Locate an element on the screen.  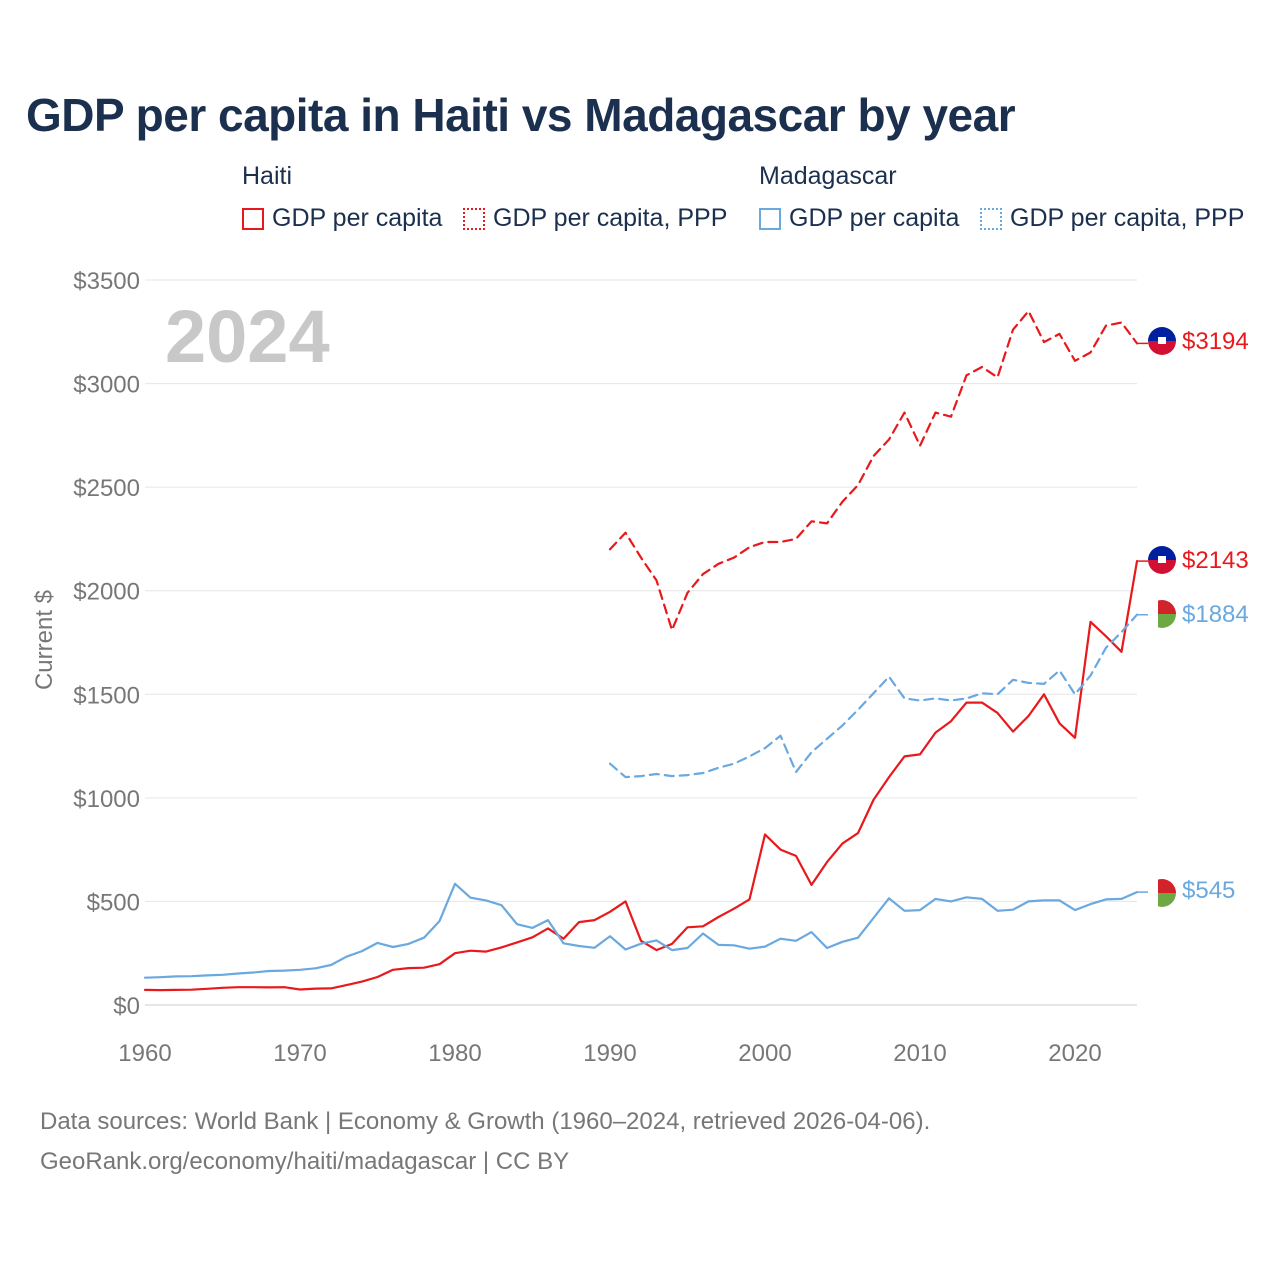
legend-dotted-blue-swatch is located at coordinates (991, 218).